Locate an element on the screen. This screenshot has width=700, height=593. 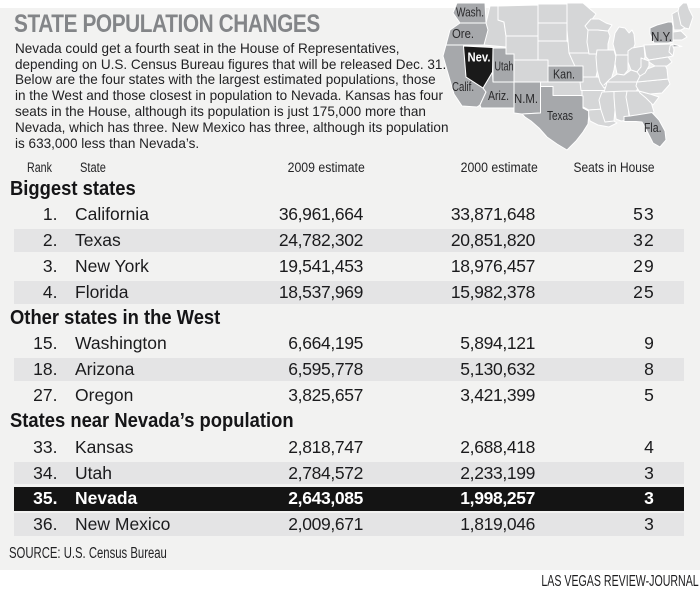
svg-text: Wash. is located at coordinates (470, 13).